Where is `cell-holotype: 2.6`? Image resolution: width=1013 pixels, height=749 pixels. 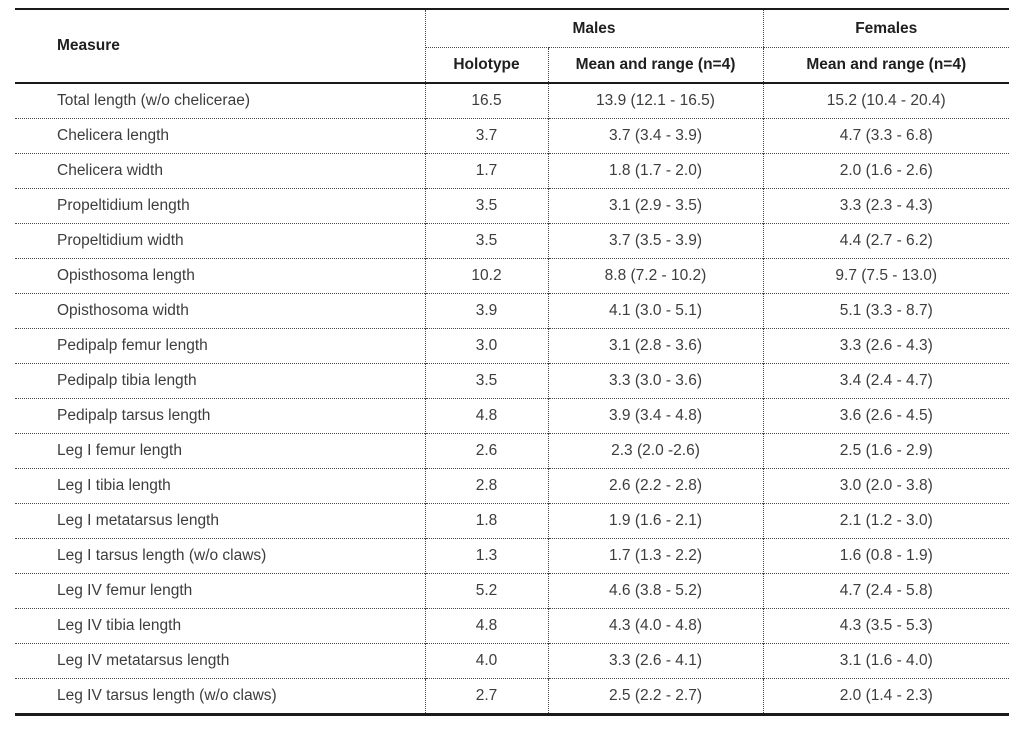 cell-holotype: 2.6 is located at coordinates (487, 451).